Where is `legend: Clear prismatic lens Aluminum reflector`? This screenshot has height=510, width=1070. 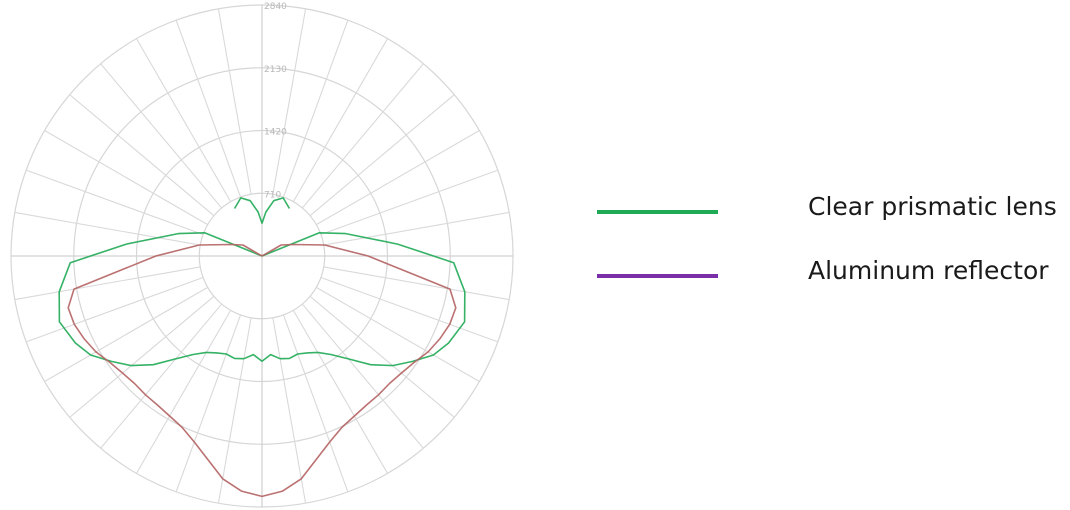 legend: Clear prismatic lens Aluminum reflector is located at coordinates (832, 254).